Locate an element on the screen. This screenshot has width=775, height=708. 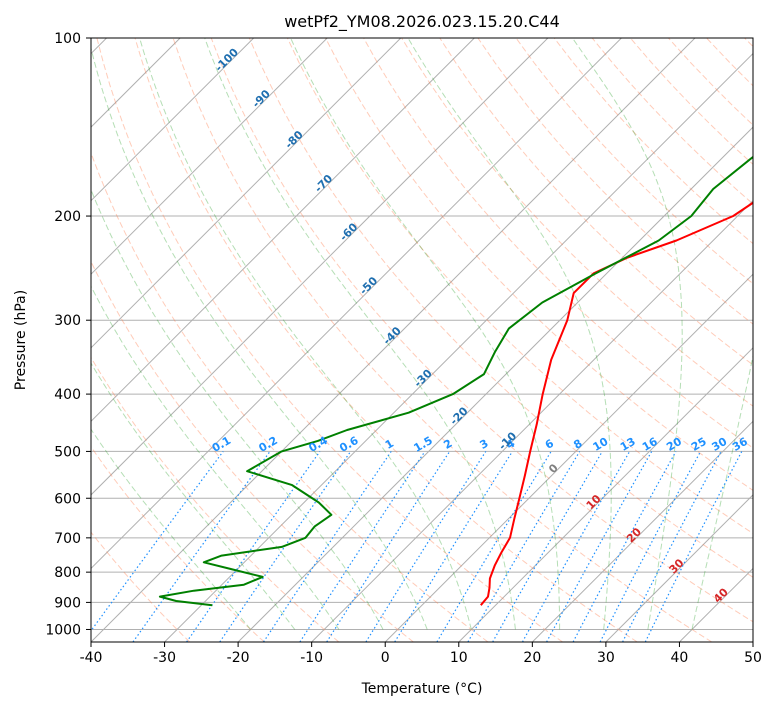
x-tick-label: 0 is located at coordinates (385, 658).